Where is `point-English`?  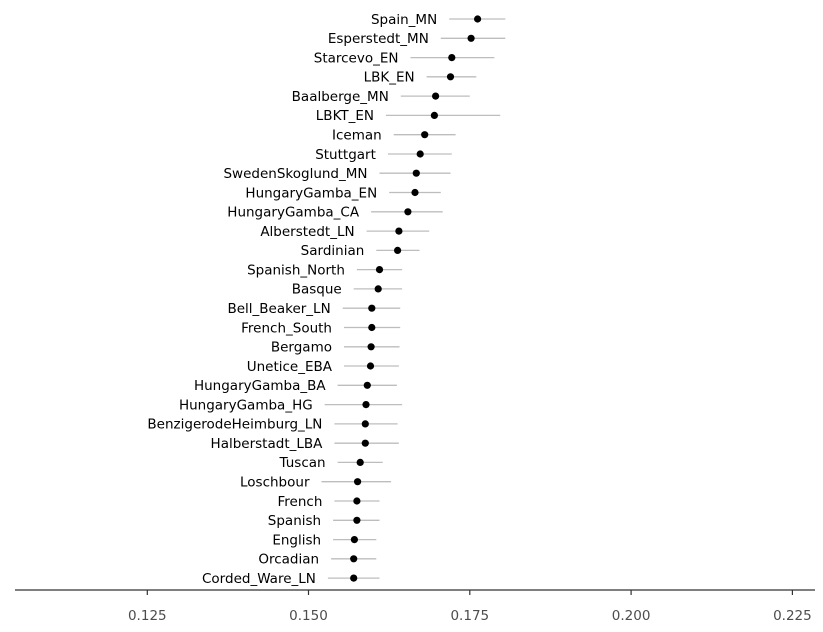 point-English is located at coordinates (354, 540).